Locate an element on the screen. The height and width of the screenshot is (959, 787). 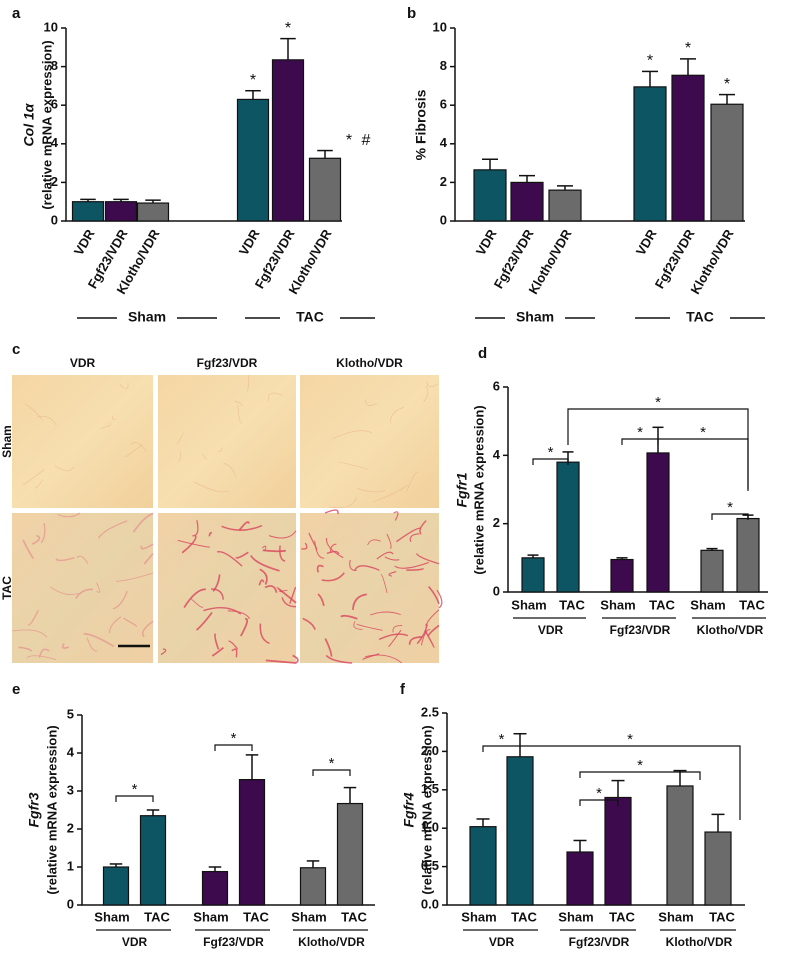
row-label: TAC is located at coordinates (7, 588).